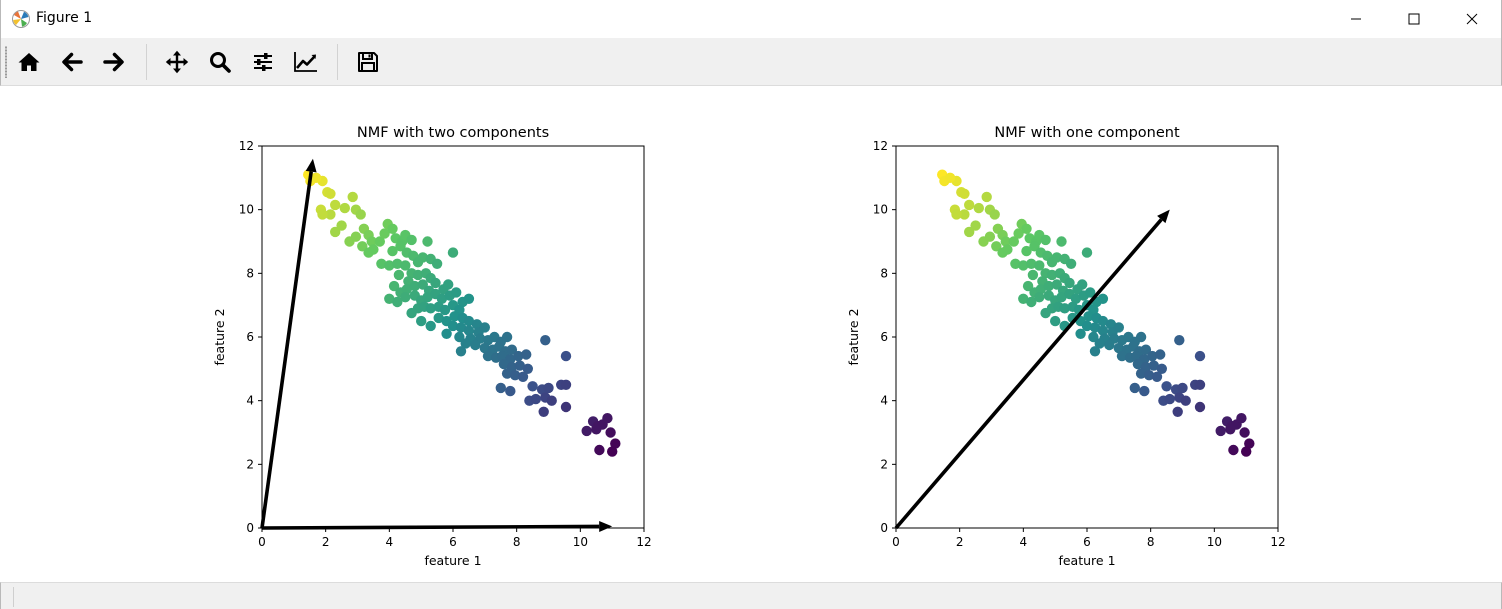 The height and width of the screenshot is (609, 1502). I want to click on edit-axis-button, so click(306, 62).